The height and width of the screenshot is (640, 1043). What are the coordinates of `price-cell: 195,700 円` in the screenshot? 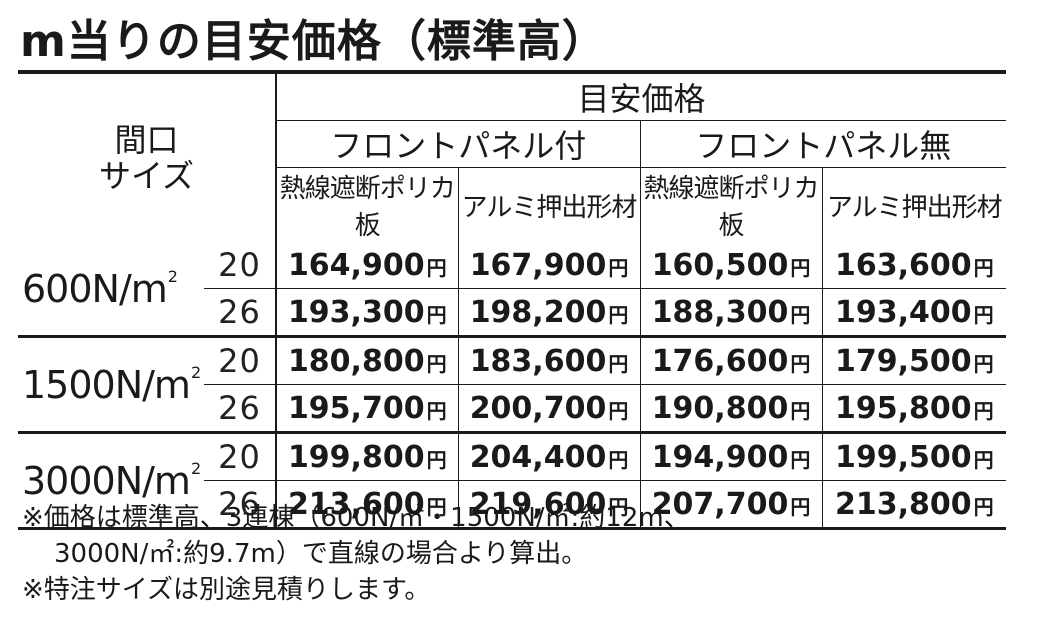 It's located at (367, 409).